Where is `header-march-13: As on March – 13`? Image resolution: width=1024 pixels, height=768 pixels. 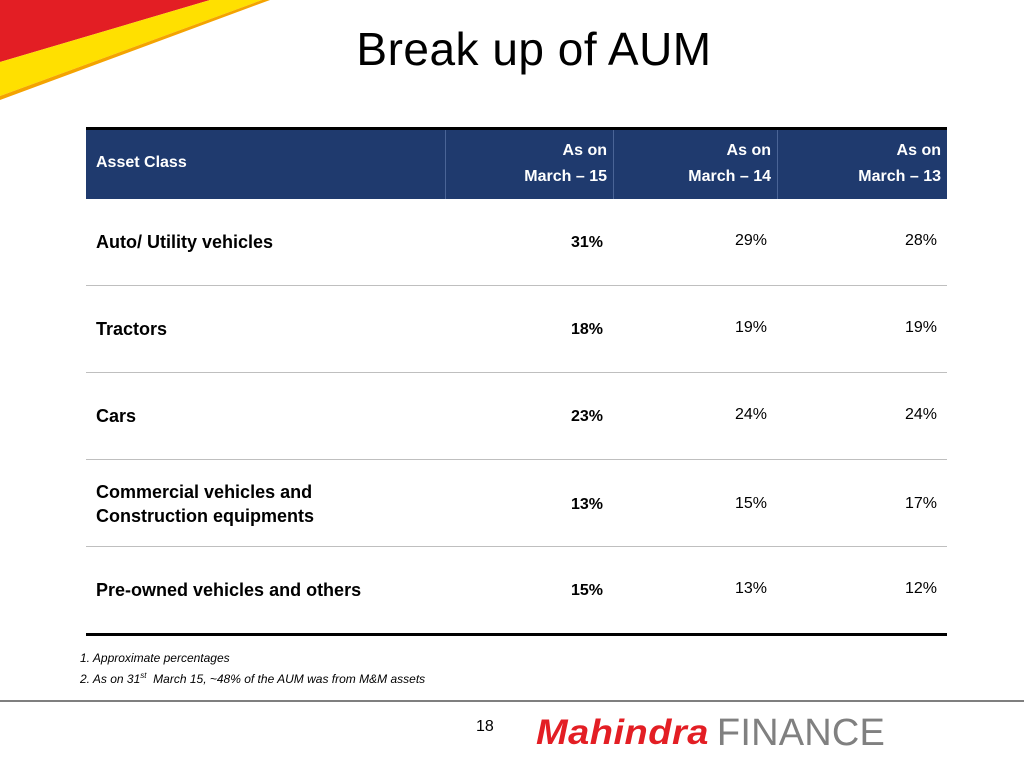
header-march-13: As on March – 13 is located at coordinates (862, 168).